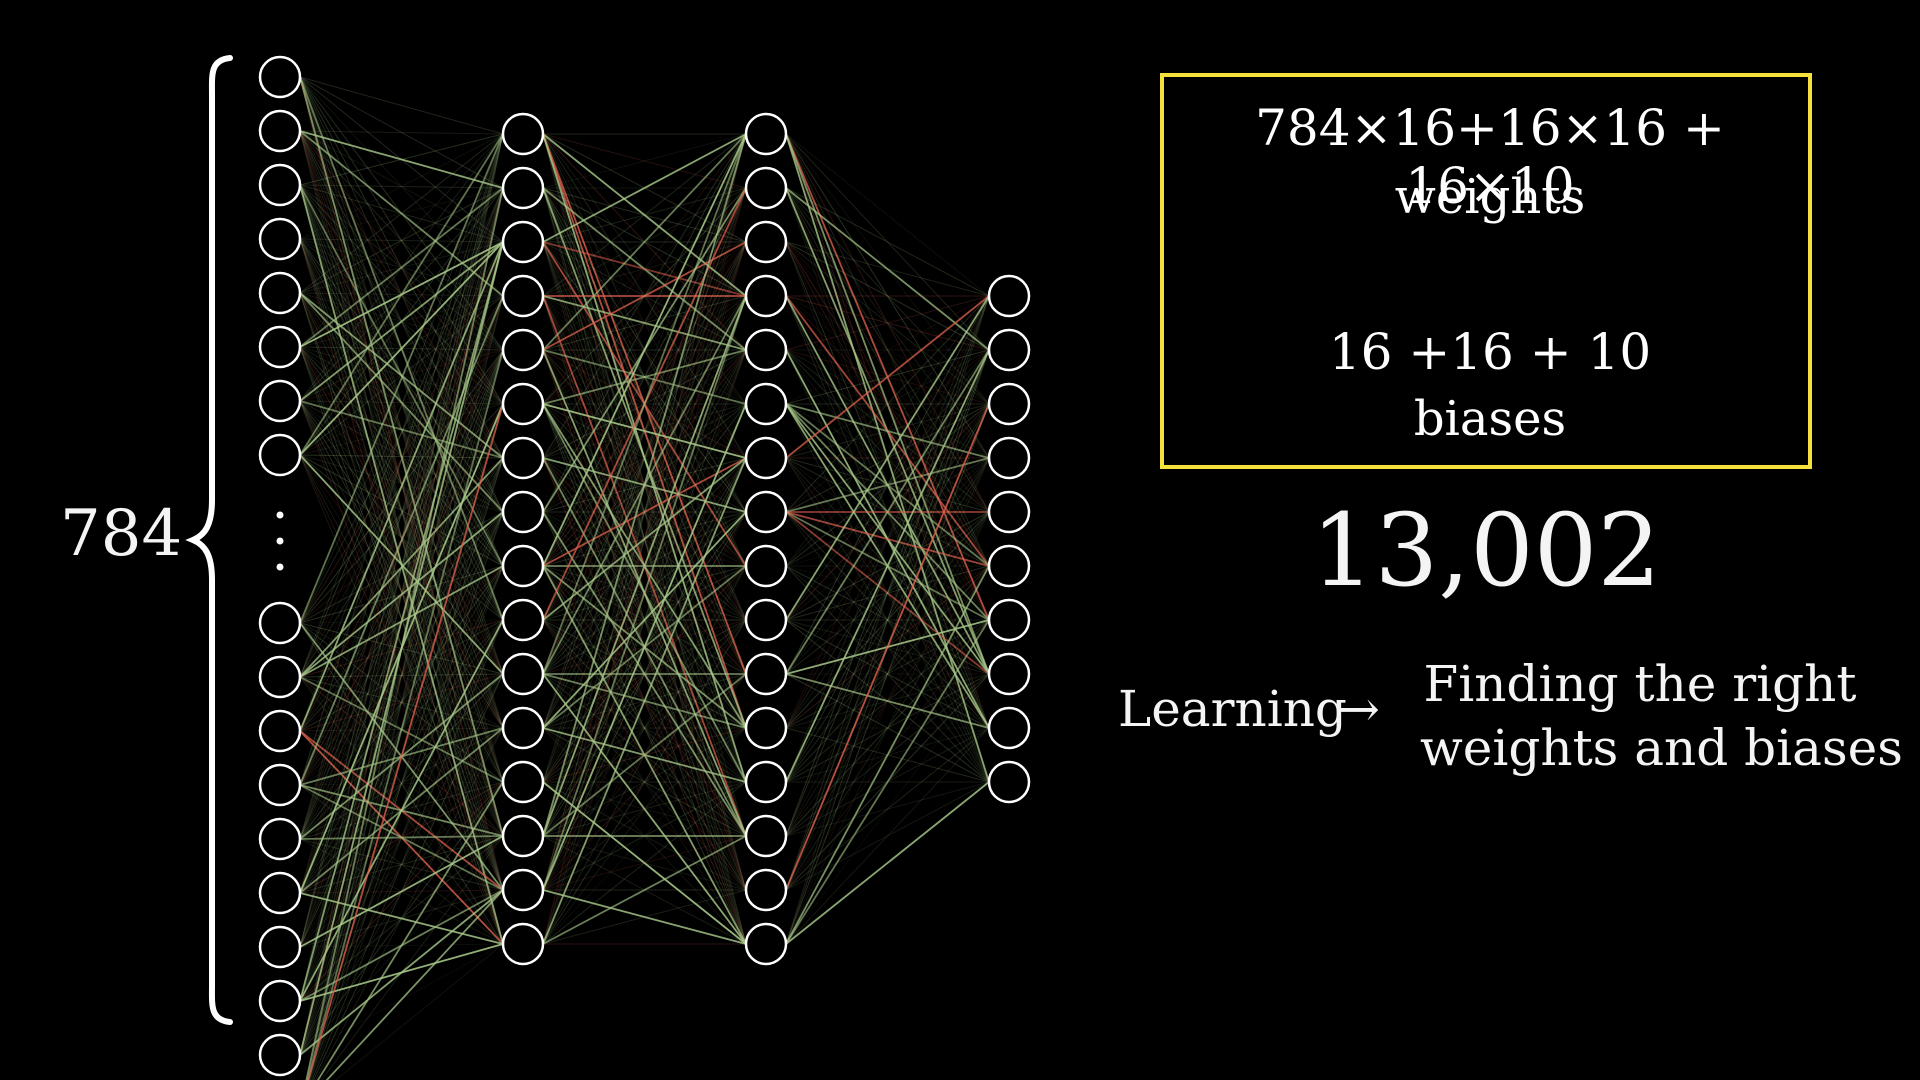 This screenshot has width=1920, height=1080. Describe the element at coordinates (280, 567) in the screenshot. I see `ellipsis-dot` at that location.